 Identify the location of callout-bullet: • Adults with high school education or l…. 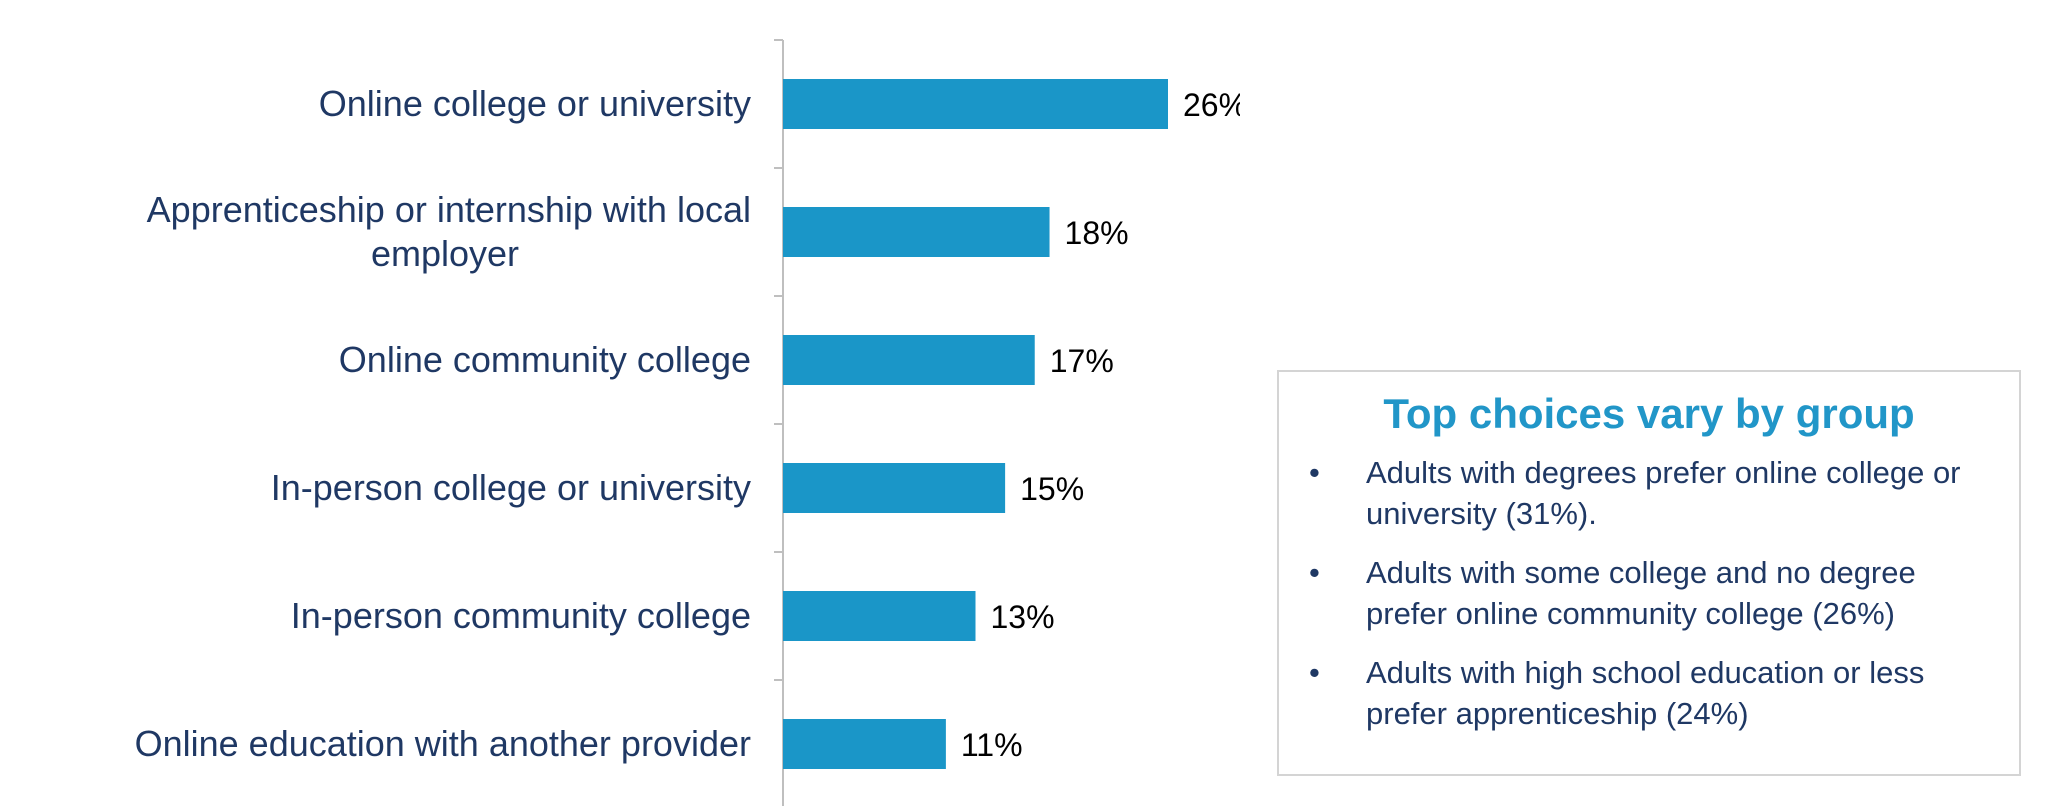
(1649, 693).